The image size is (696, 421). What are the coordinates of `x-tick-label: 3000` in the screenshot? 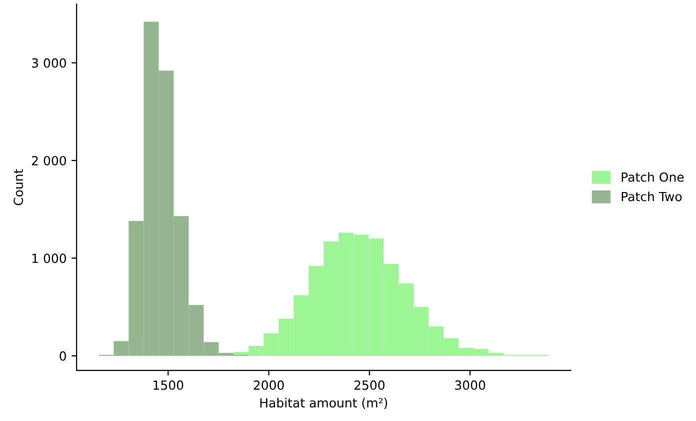 It's located at (470, 385).